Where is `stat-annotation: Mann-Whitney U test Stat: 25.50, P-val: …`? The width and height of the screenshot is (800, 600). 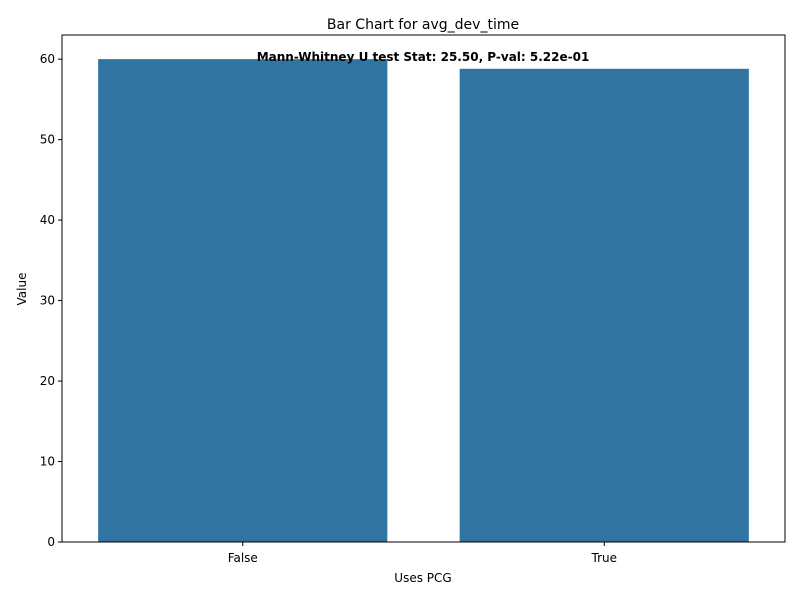 stat-annotation: Mann-Whitney U test Stat: 25.50, P-val: … is located at coordinates (423, 57).